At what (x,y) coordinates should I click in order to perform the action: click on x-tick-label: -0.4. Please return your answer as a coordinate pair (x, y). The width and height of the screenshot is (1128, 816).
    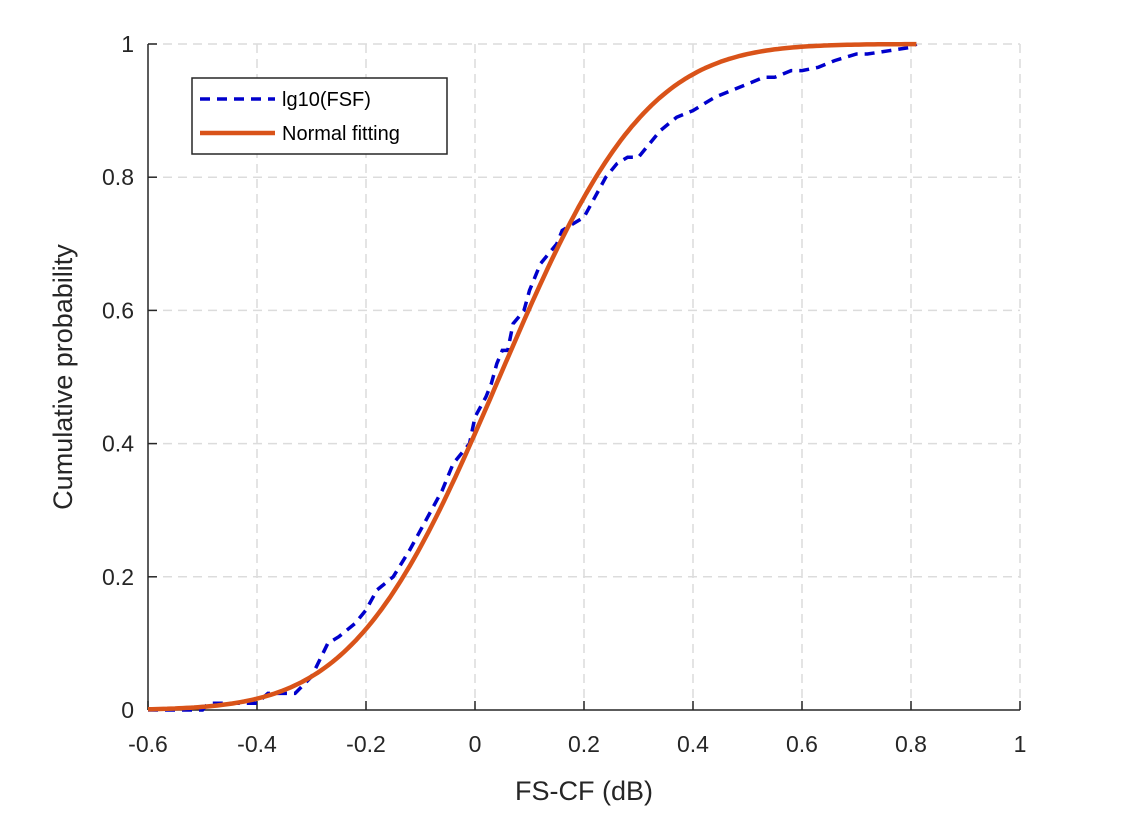
    Looking at the image, I should click on (257, 744).